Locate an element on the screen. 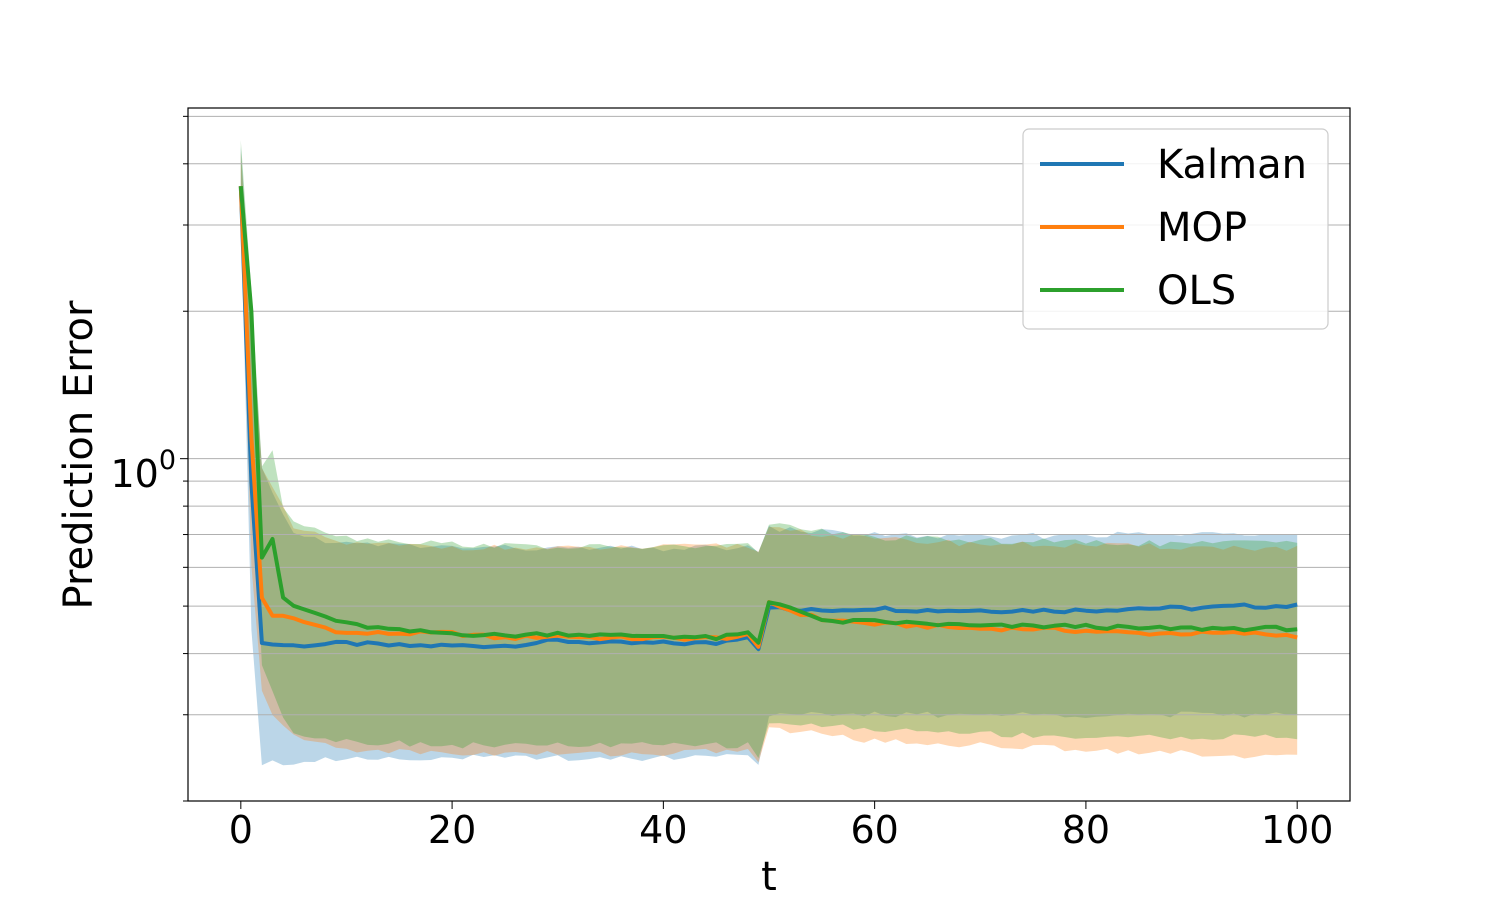 This screenshot has width=1500, height=900. x-tick-label: 80 is located at coordinates (1086, 830).